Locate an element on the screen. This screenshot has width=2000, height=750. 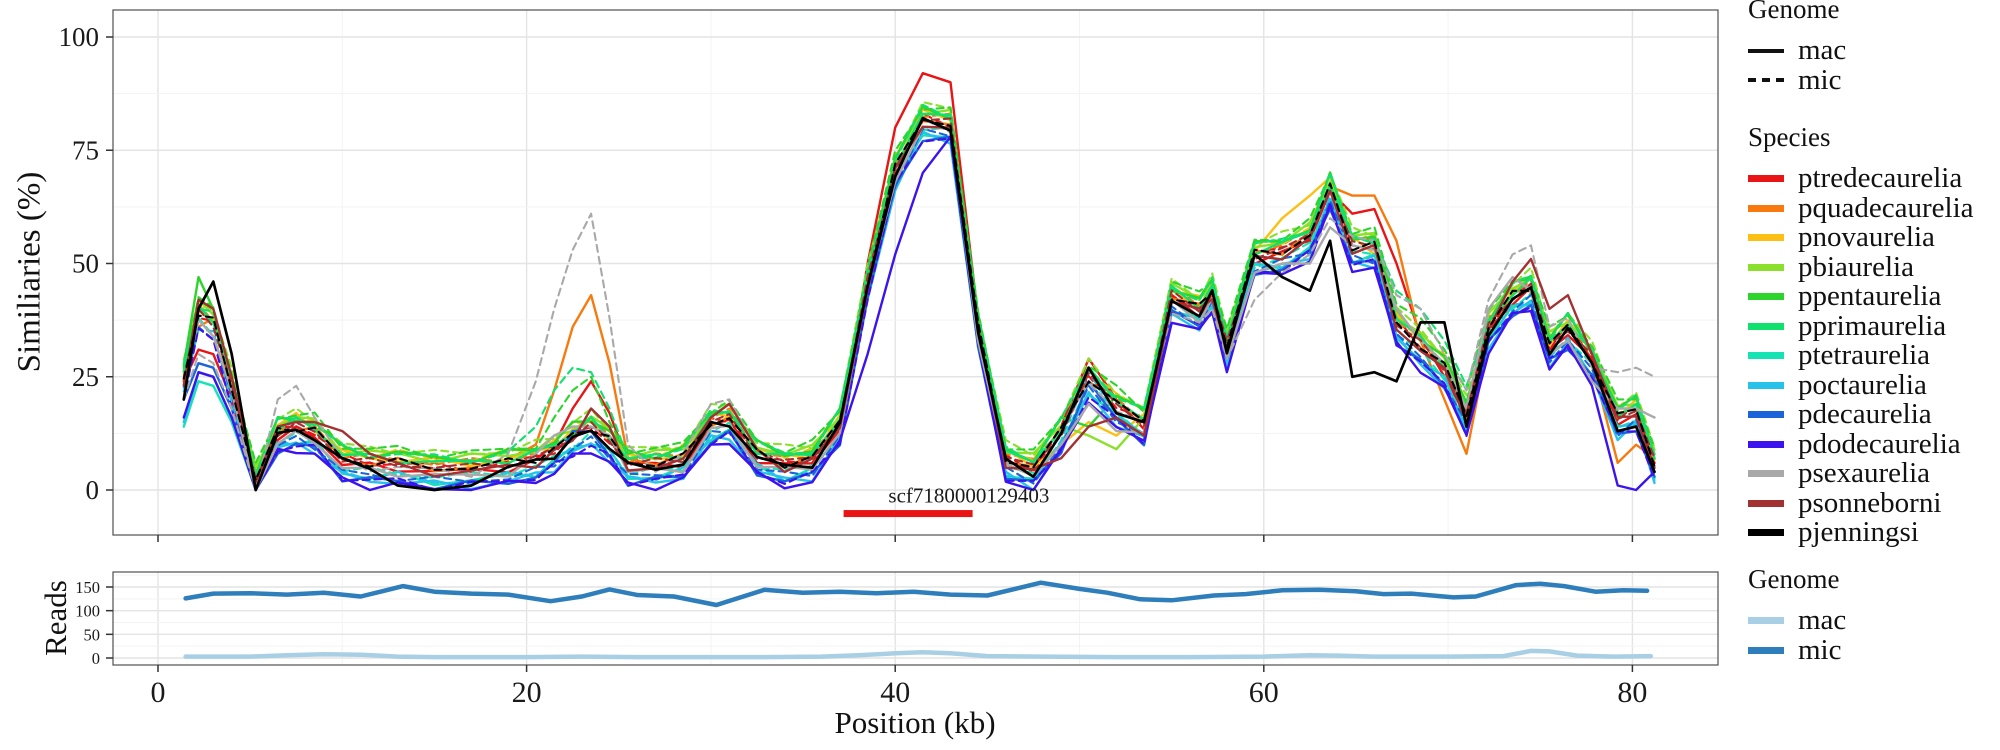
legend-species-pnovaurelia-swatch is located at coordinates (1766, 238).